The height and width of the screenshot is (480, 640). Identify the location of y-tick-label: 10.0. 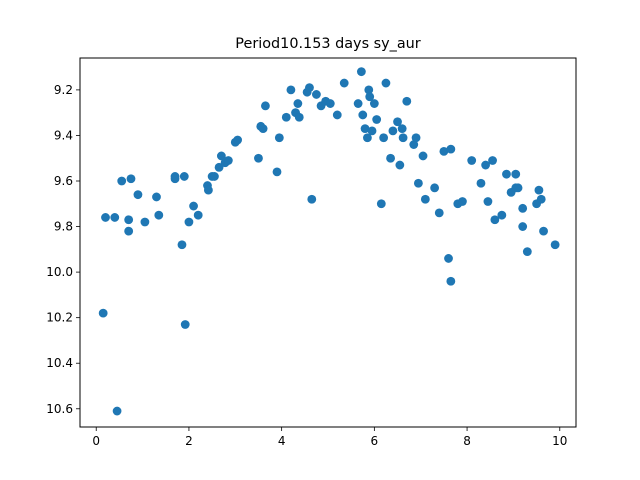
(59, 272).